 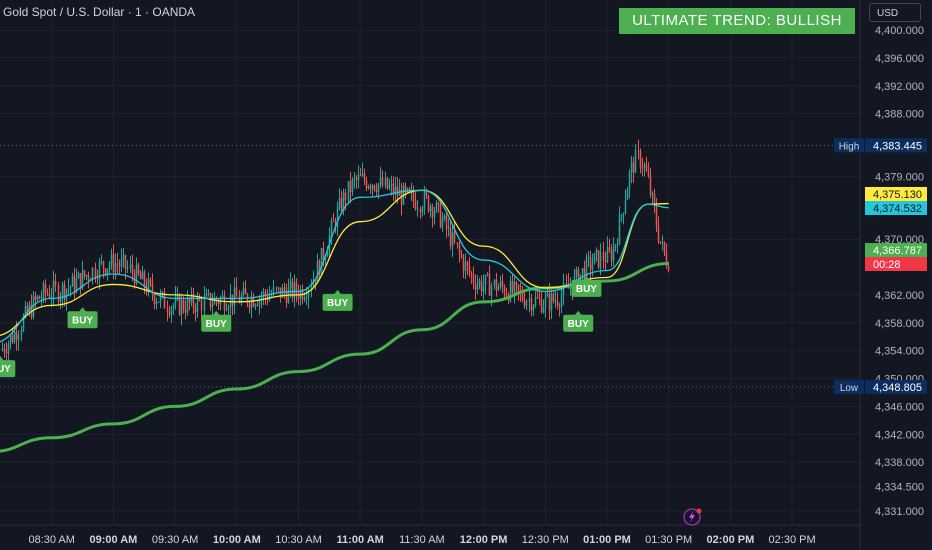 What do you see at coordinates (99, 12) in the screenshot?
I see `symbol-title: Gold Spot / U.S. Dollar · 1 · OANDA` at bounding box center [99, 12].